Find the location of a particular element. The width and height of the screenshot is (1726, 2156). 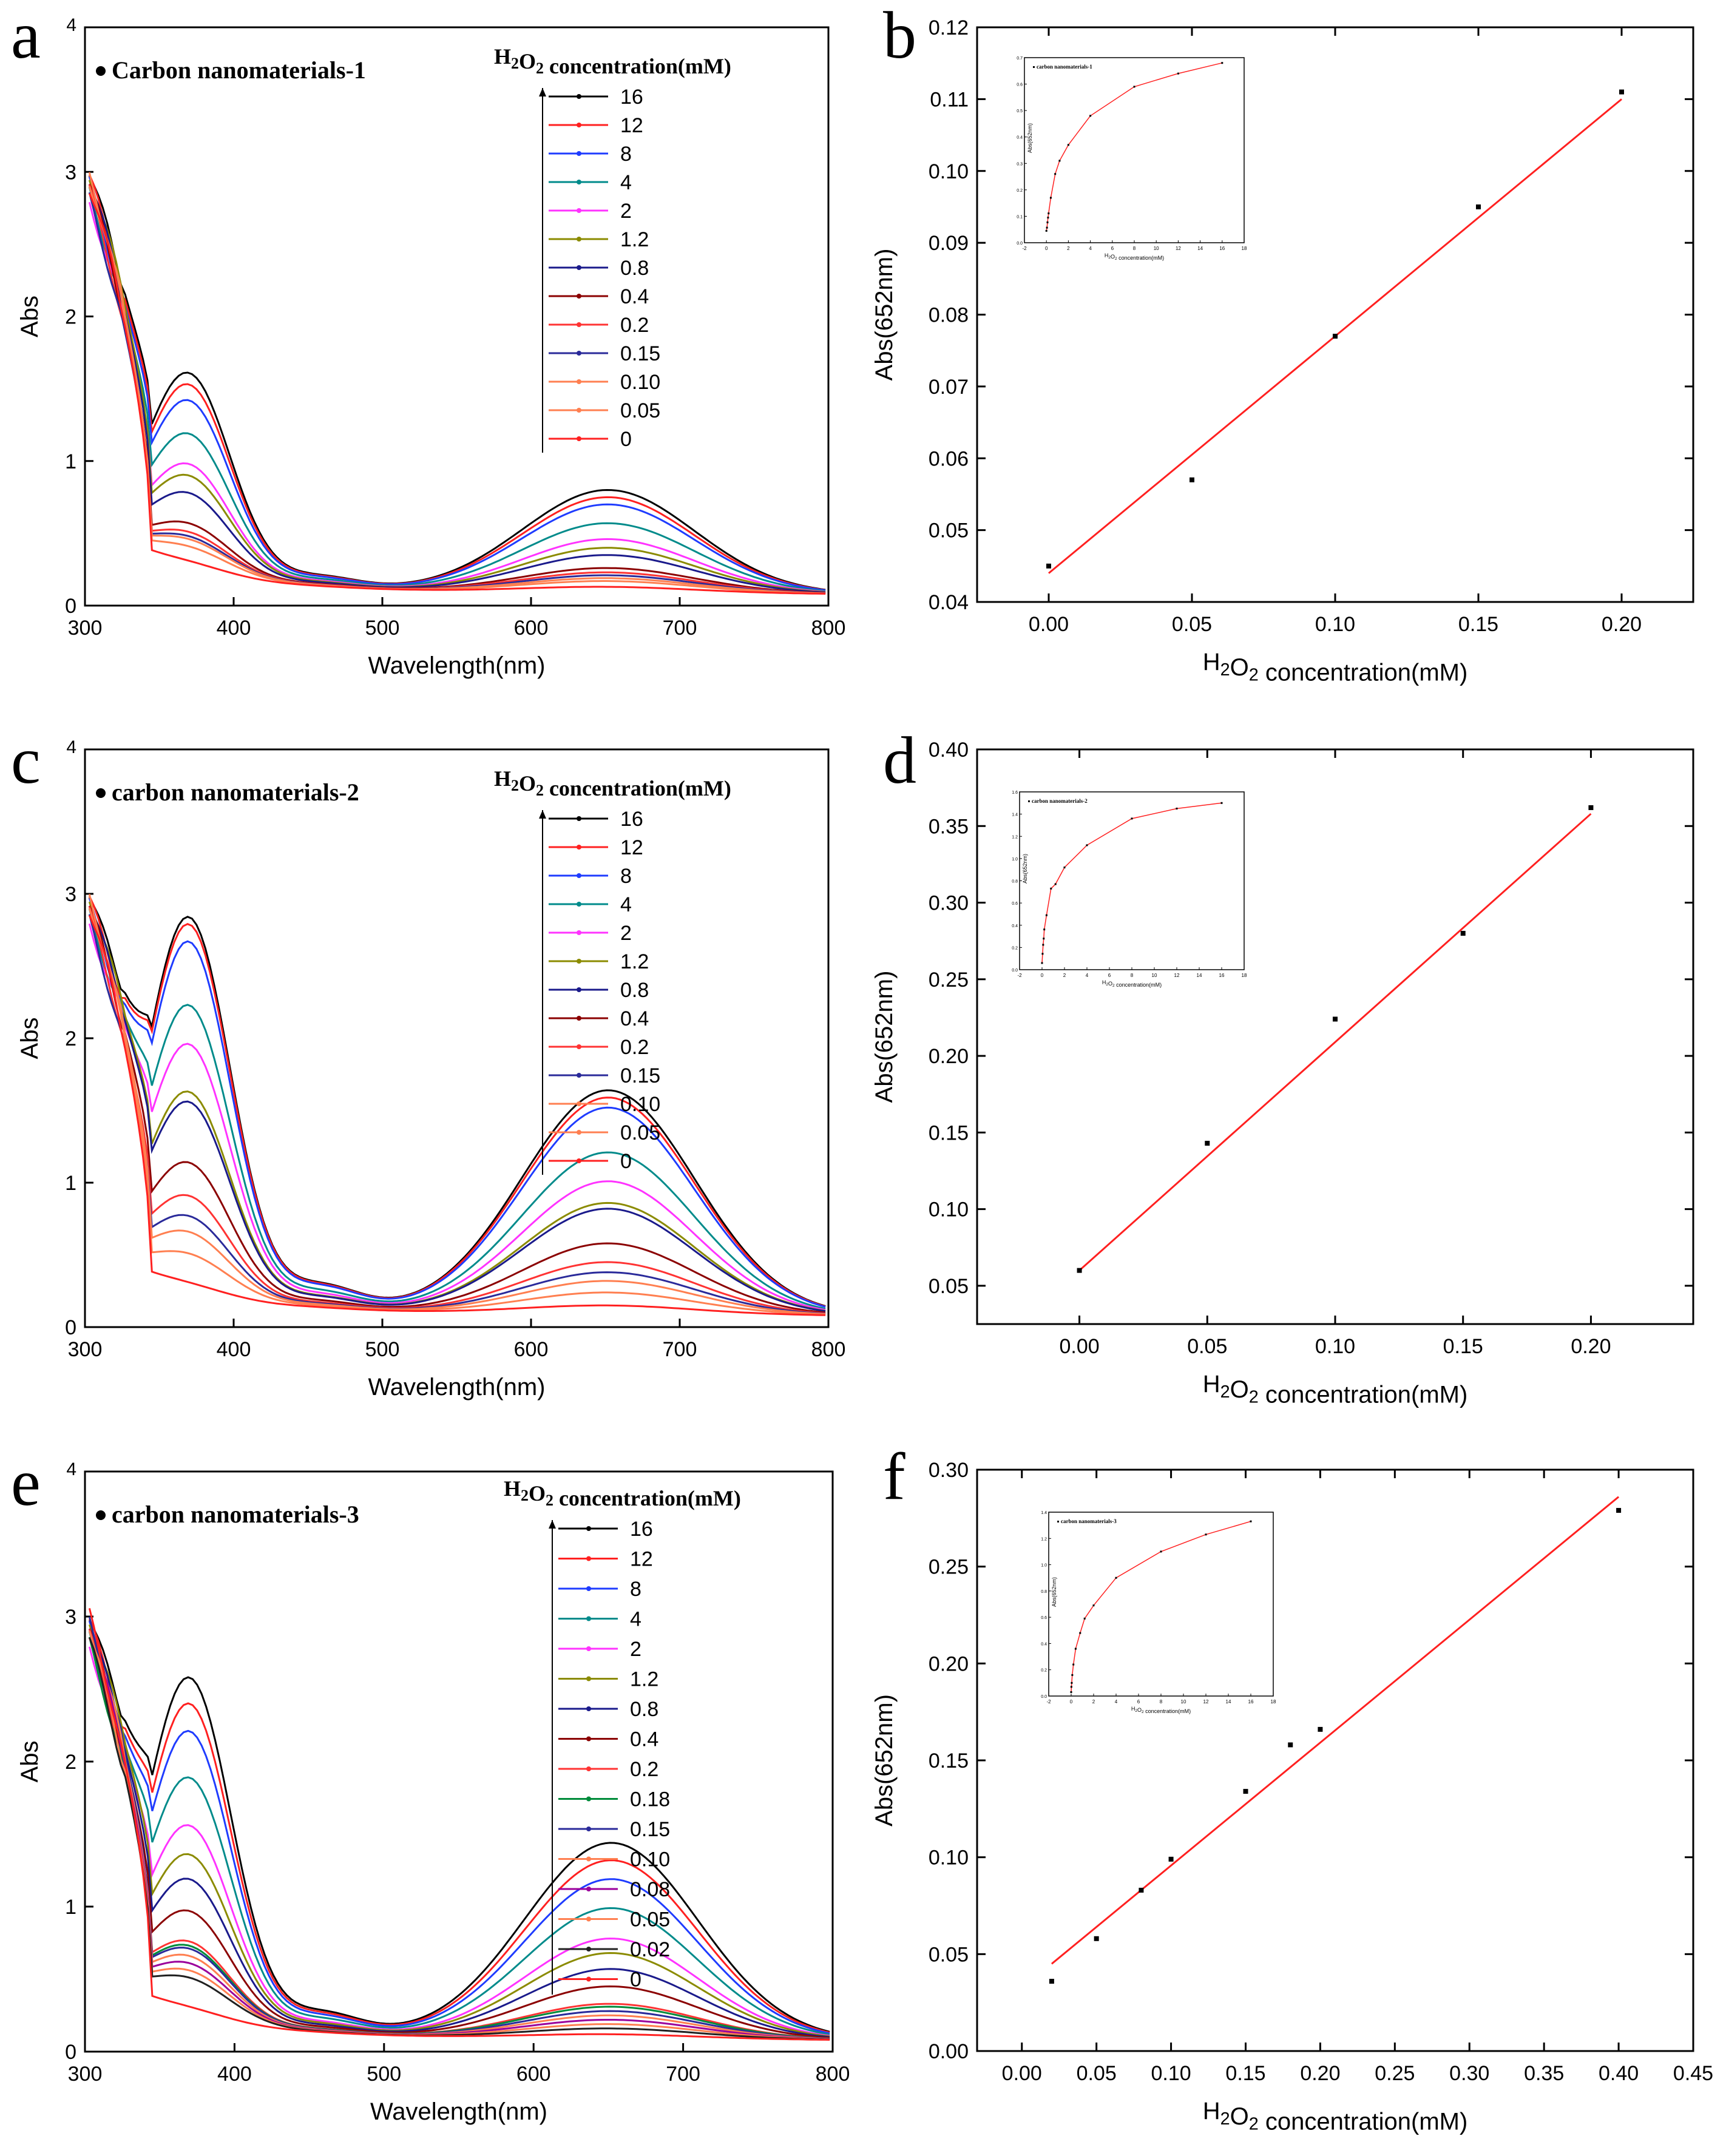

panel-letter: a is located at coordinates (26, 36).